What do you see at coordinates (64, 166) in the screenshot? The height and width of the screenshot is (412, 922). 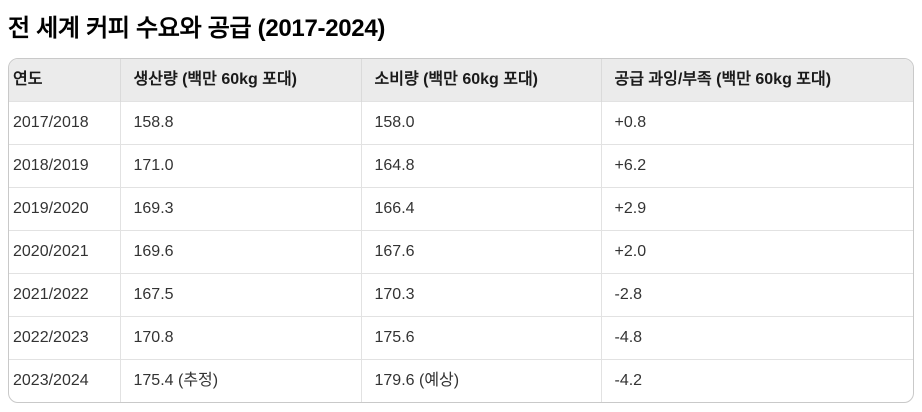 I see `table-cell-year: 2018/2019` at bounding box center [64, 166].